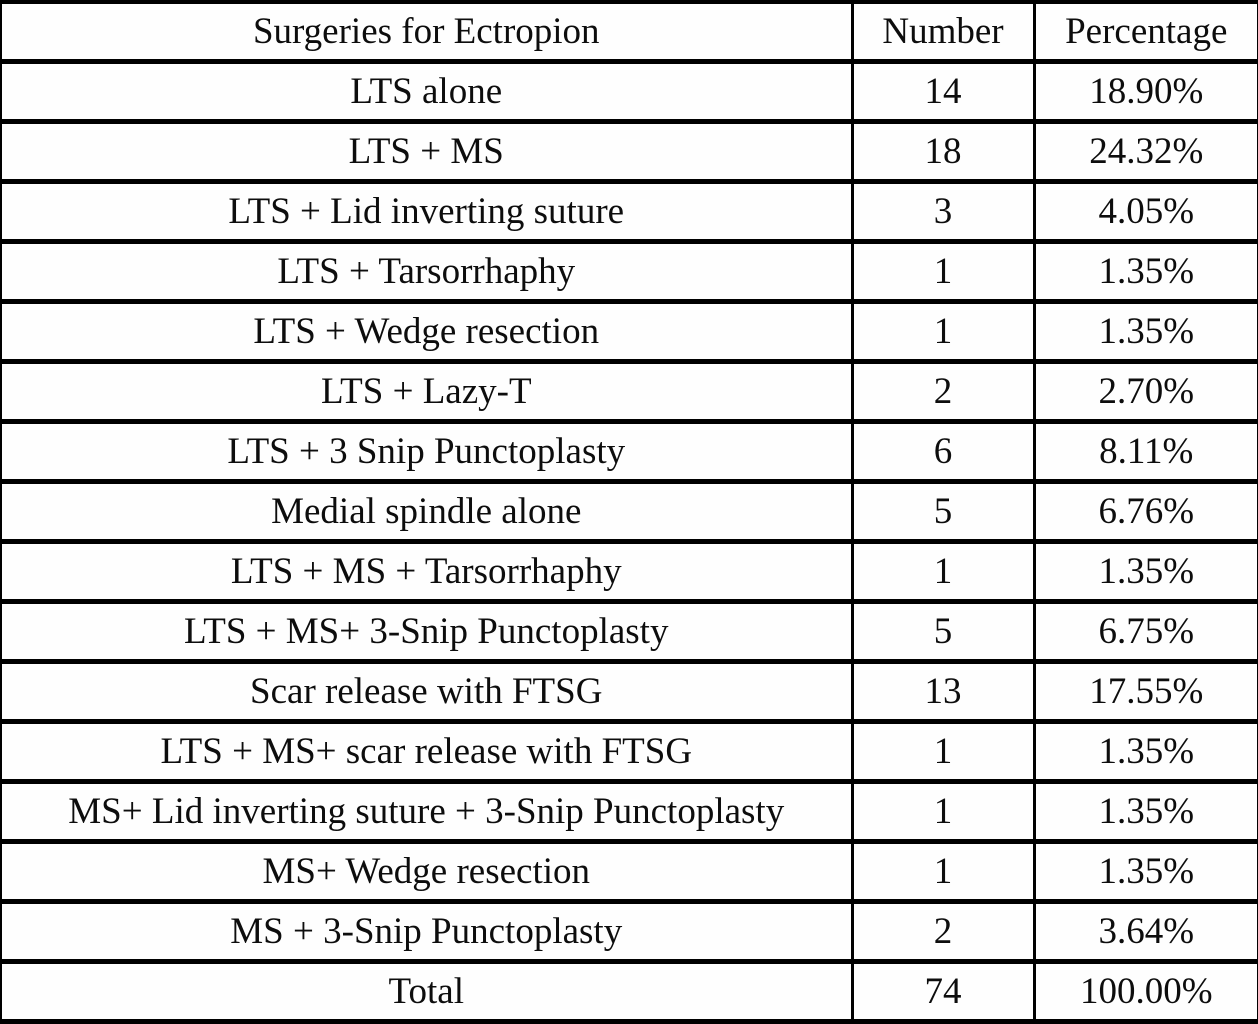 The height and width of the screenshot is (1024, 1258). I want to click on percentage-cell: 18.90%, so click(1145, 91).